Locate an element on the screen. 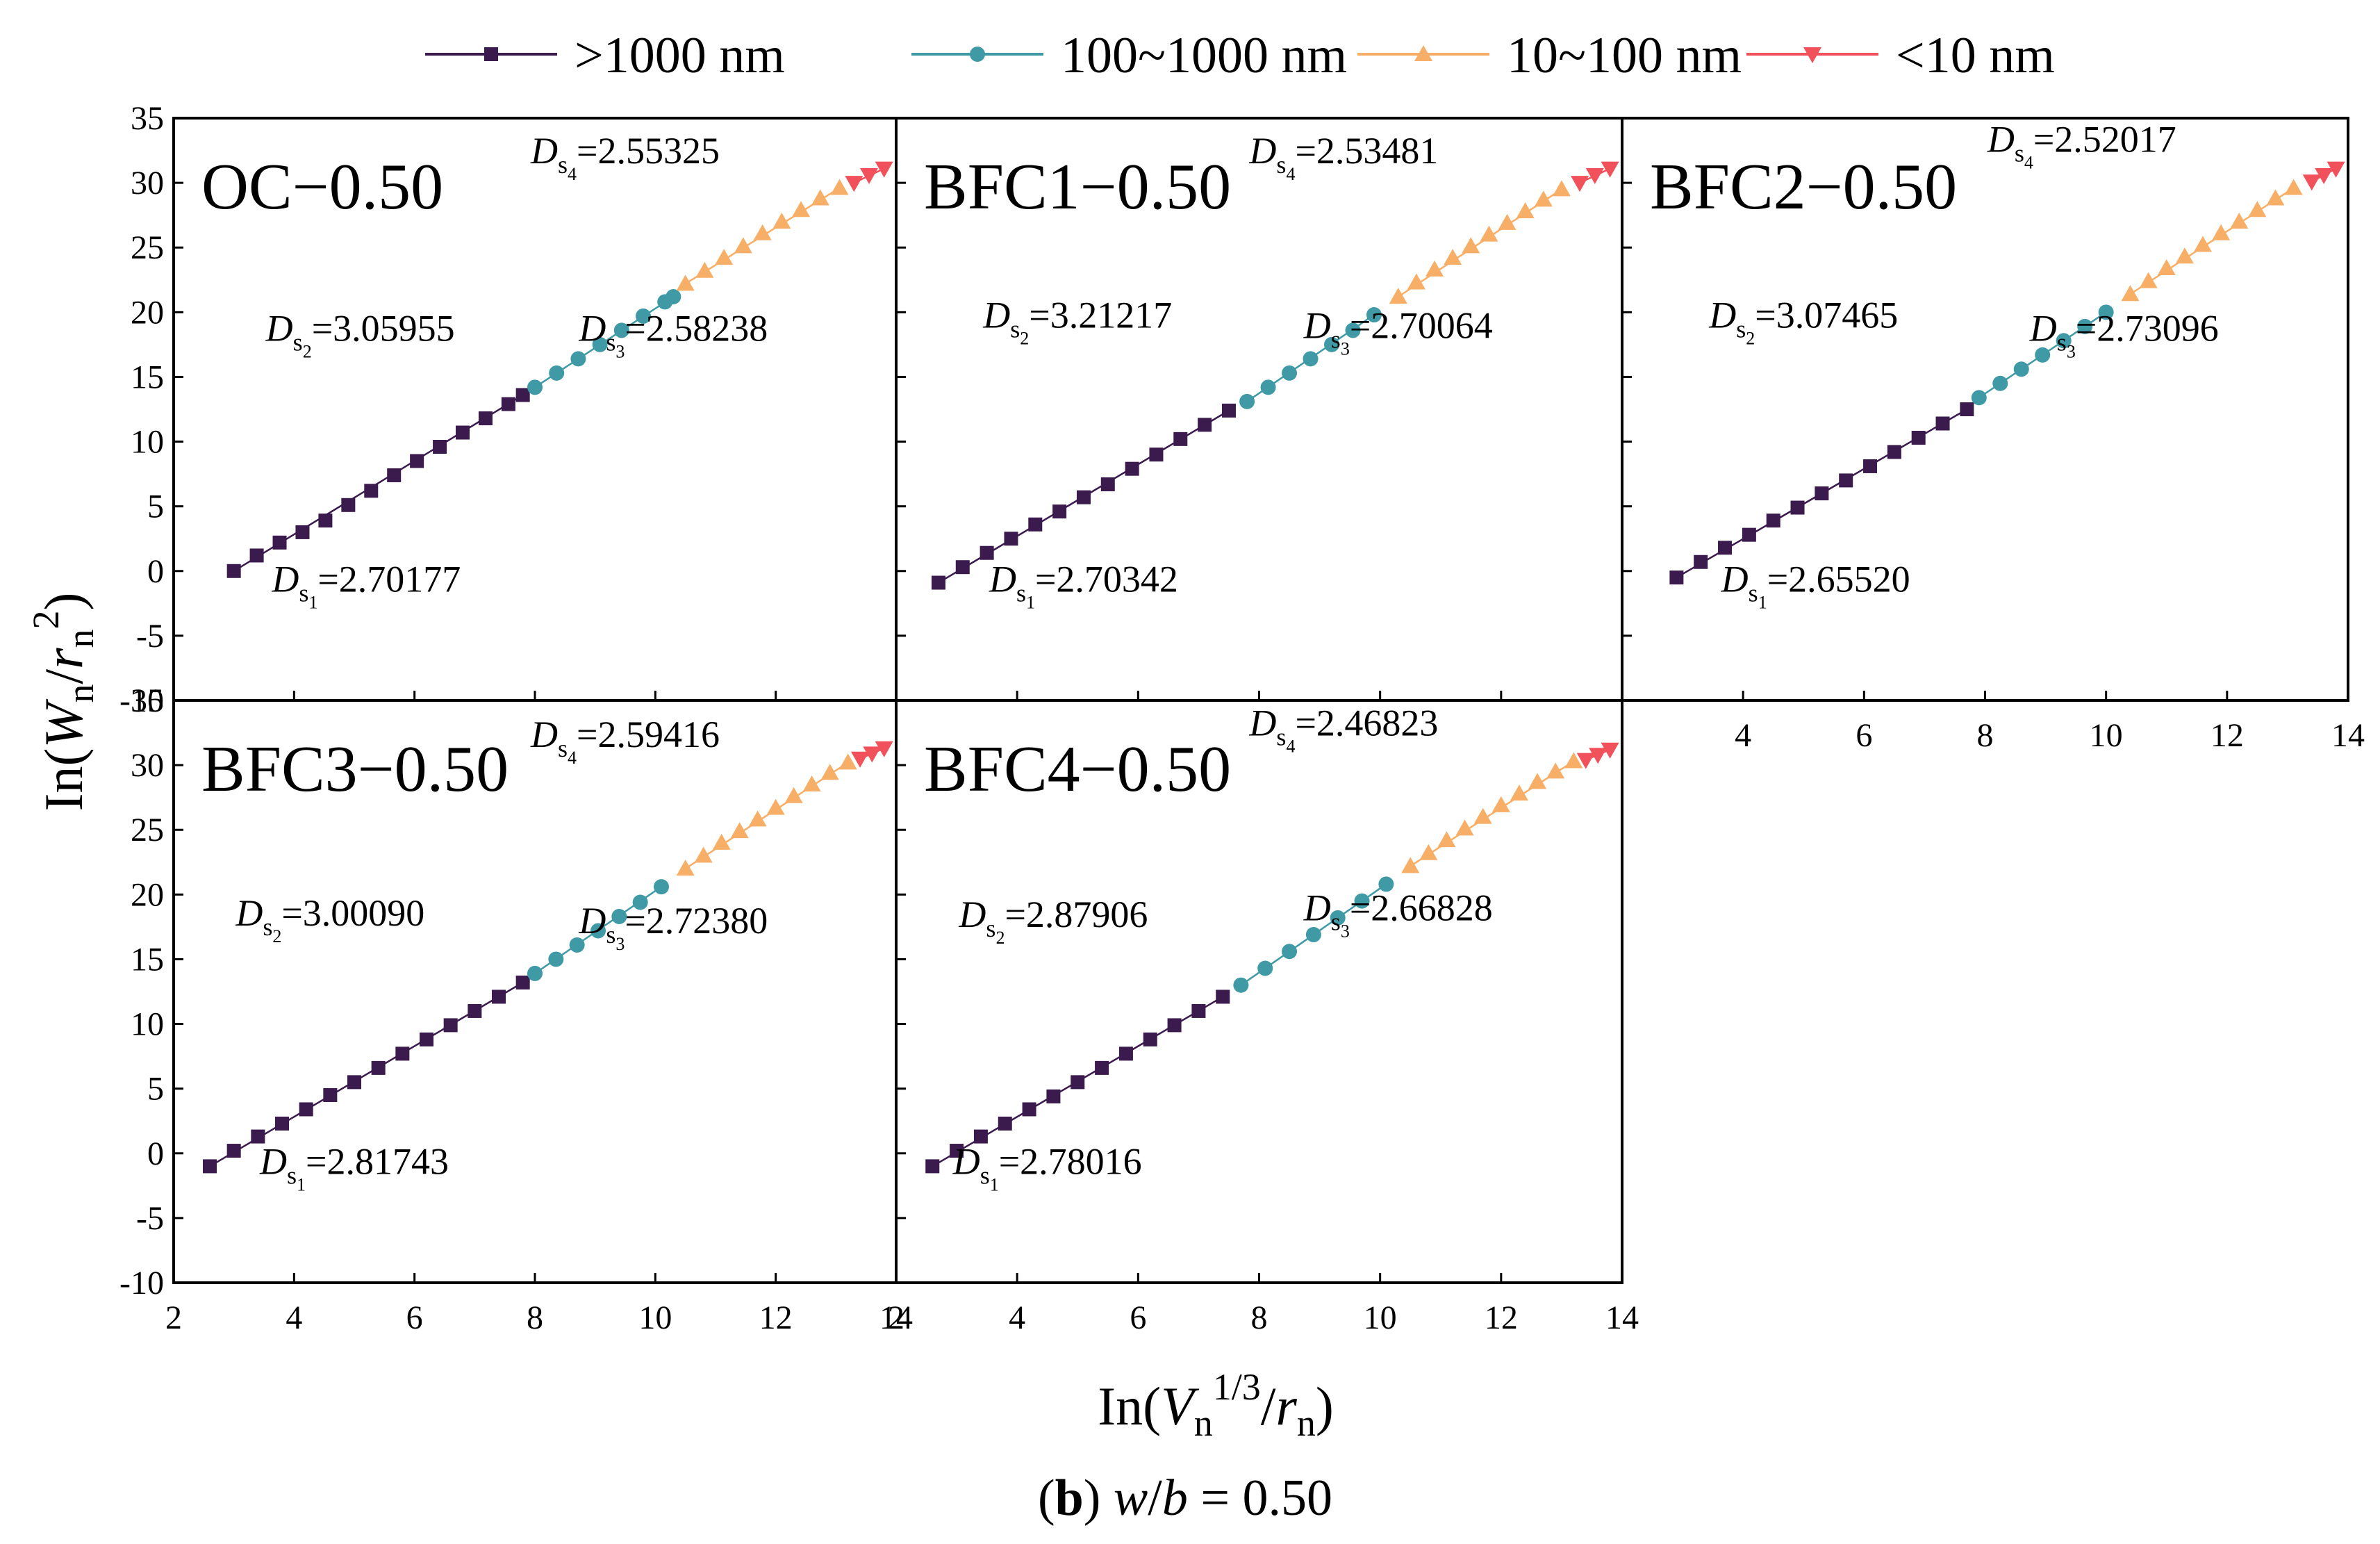 Image resolution: width=2380 pixels, height=1544 pixels. y-tick-label: 25 is located at coordinates (147, 830).